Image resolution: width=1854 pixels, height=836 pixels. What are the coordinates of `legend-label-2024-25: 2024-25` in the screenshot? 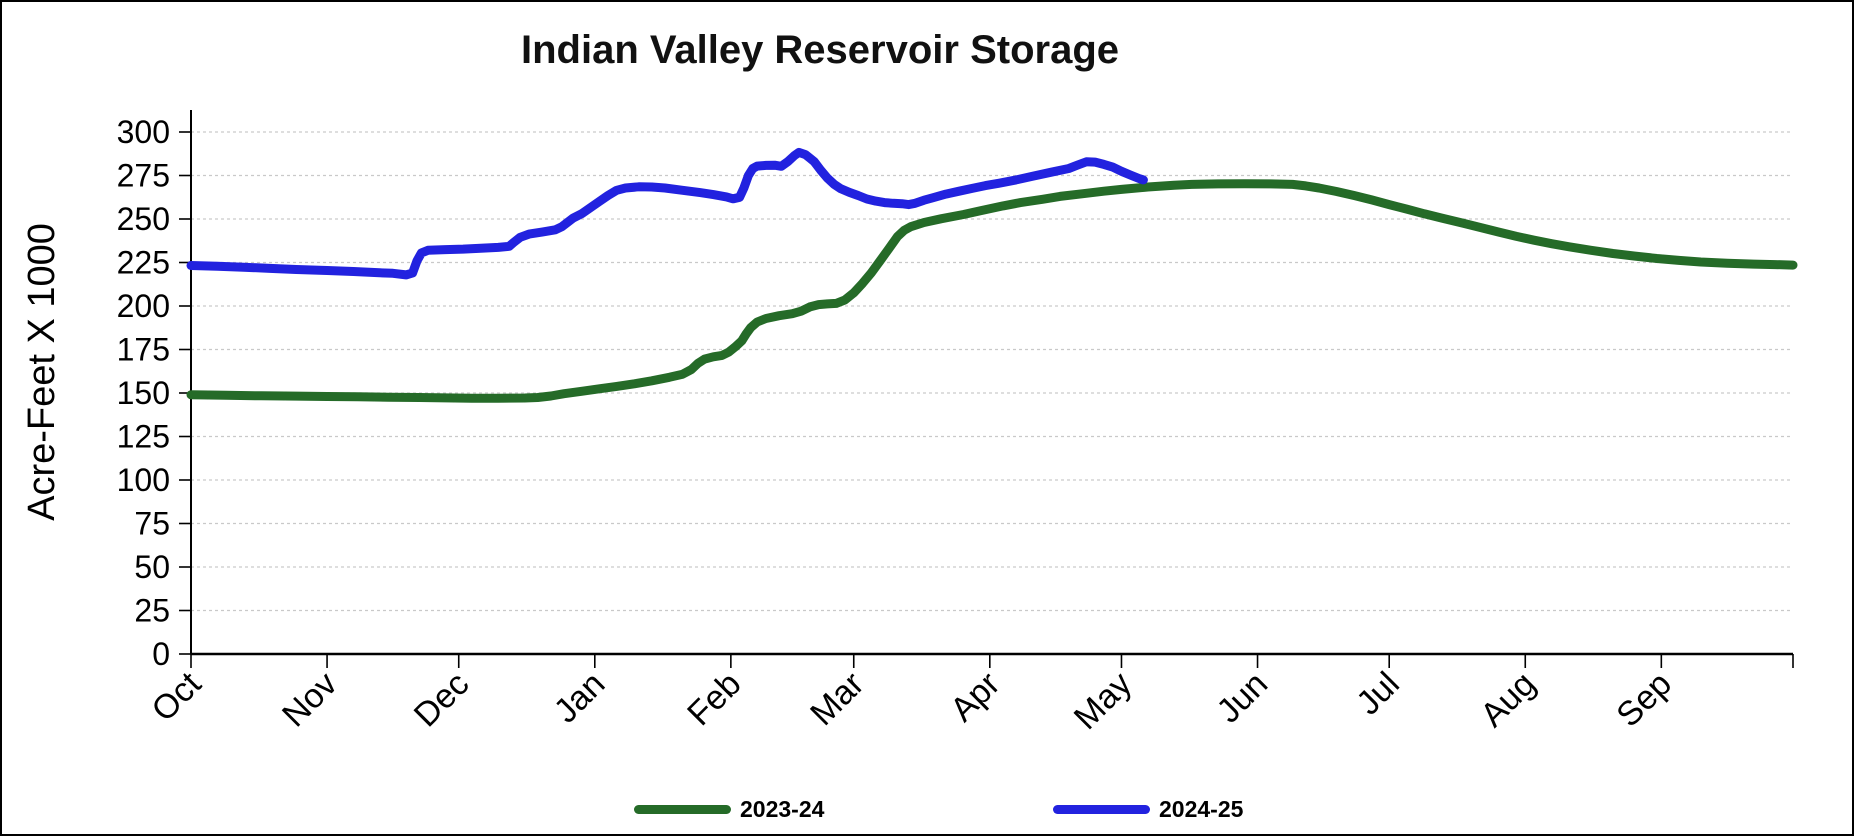 It's located at (1201, 808).